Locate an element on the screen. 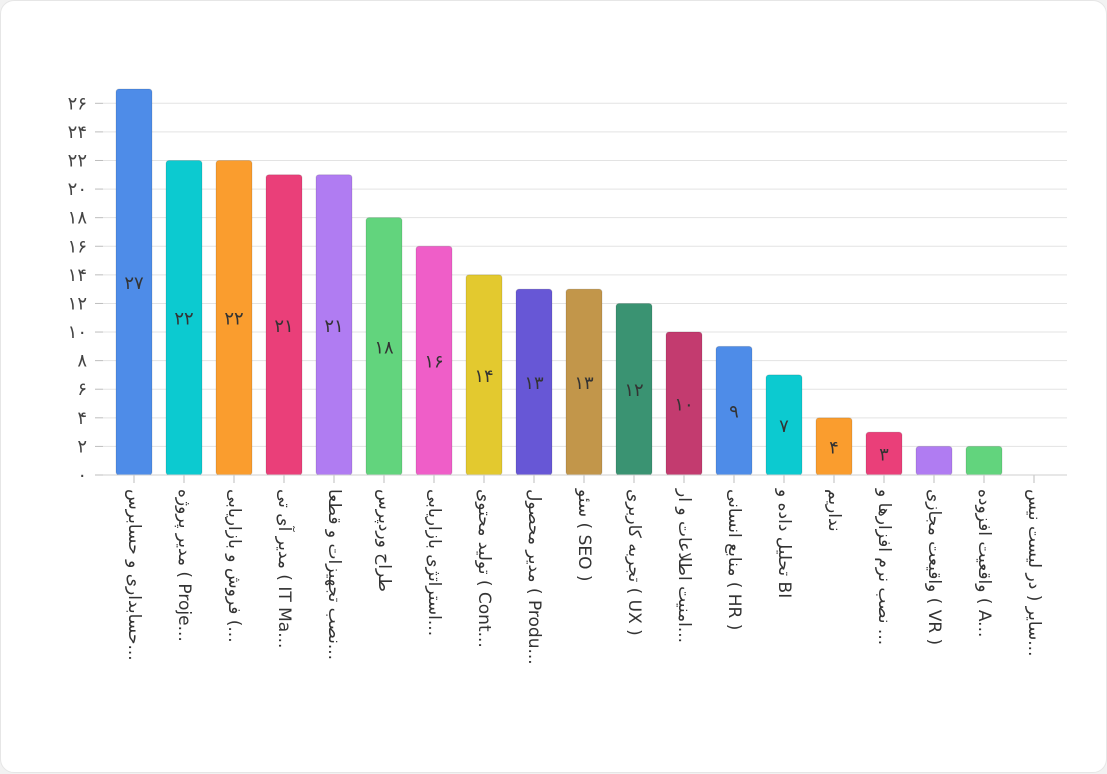 This screenshot has height=774, width=1107. y-tick-label: ۲۲ is located at coordinates (77, 160).